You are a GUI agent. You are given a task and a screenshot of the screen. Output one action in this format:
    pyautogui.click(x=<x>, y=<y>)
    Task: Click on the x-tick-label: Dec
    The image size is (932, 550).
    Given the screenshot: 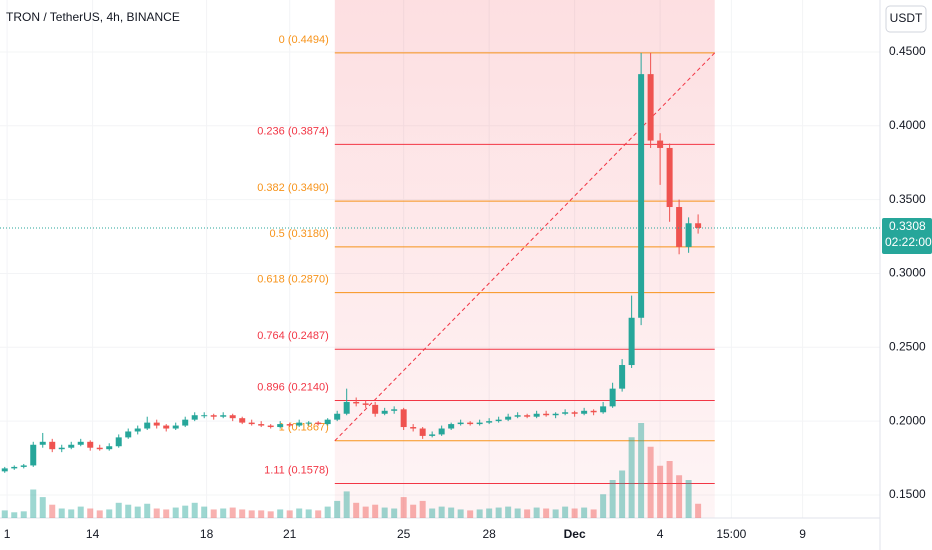 What is the action you would take?
    pyautogui.click(x=575, y=534)
    